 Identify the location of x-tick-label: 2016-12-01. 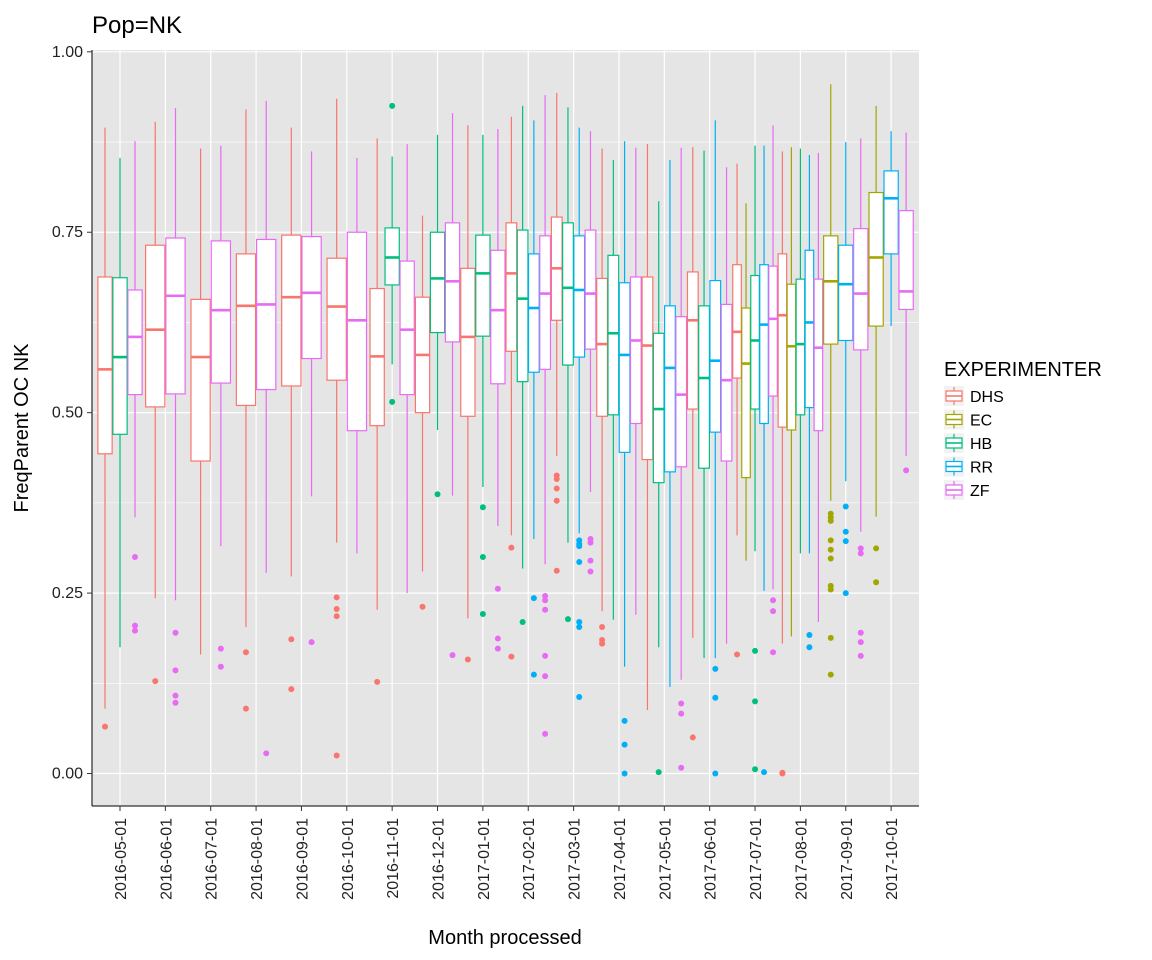
(439, 859).